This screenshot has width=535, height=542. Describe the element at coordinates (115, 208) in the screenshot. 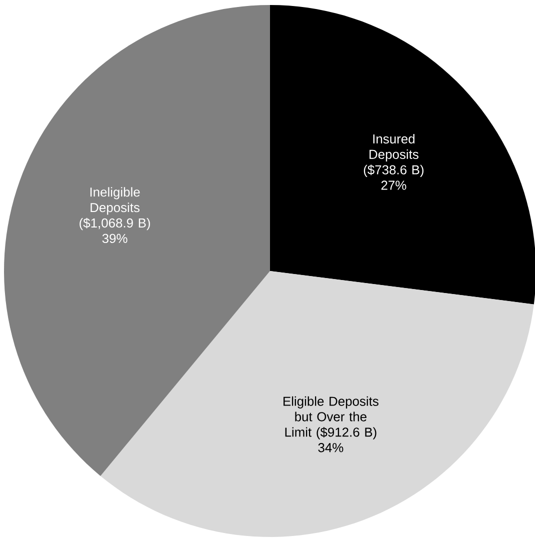

I see `slice-label: Ineligible Deposits ($1,068.9 B)` at that location.